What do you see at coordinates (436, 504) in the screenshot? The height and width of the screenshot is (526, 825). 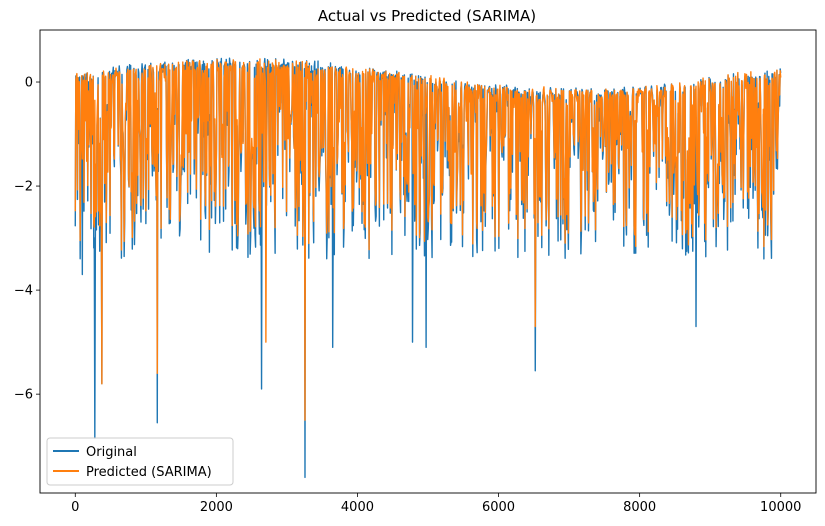 I see `x-axis: 0 2000 4000 6000 8000 10000` at bounding box center [436, 504].